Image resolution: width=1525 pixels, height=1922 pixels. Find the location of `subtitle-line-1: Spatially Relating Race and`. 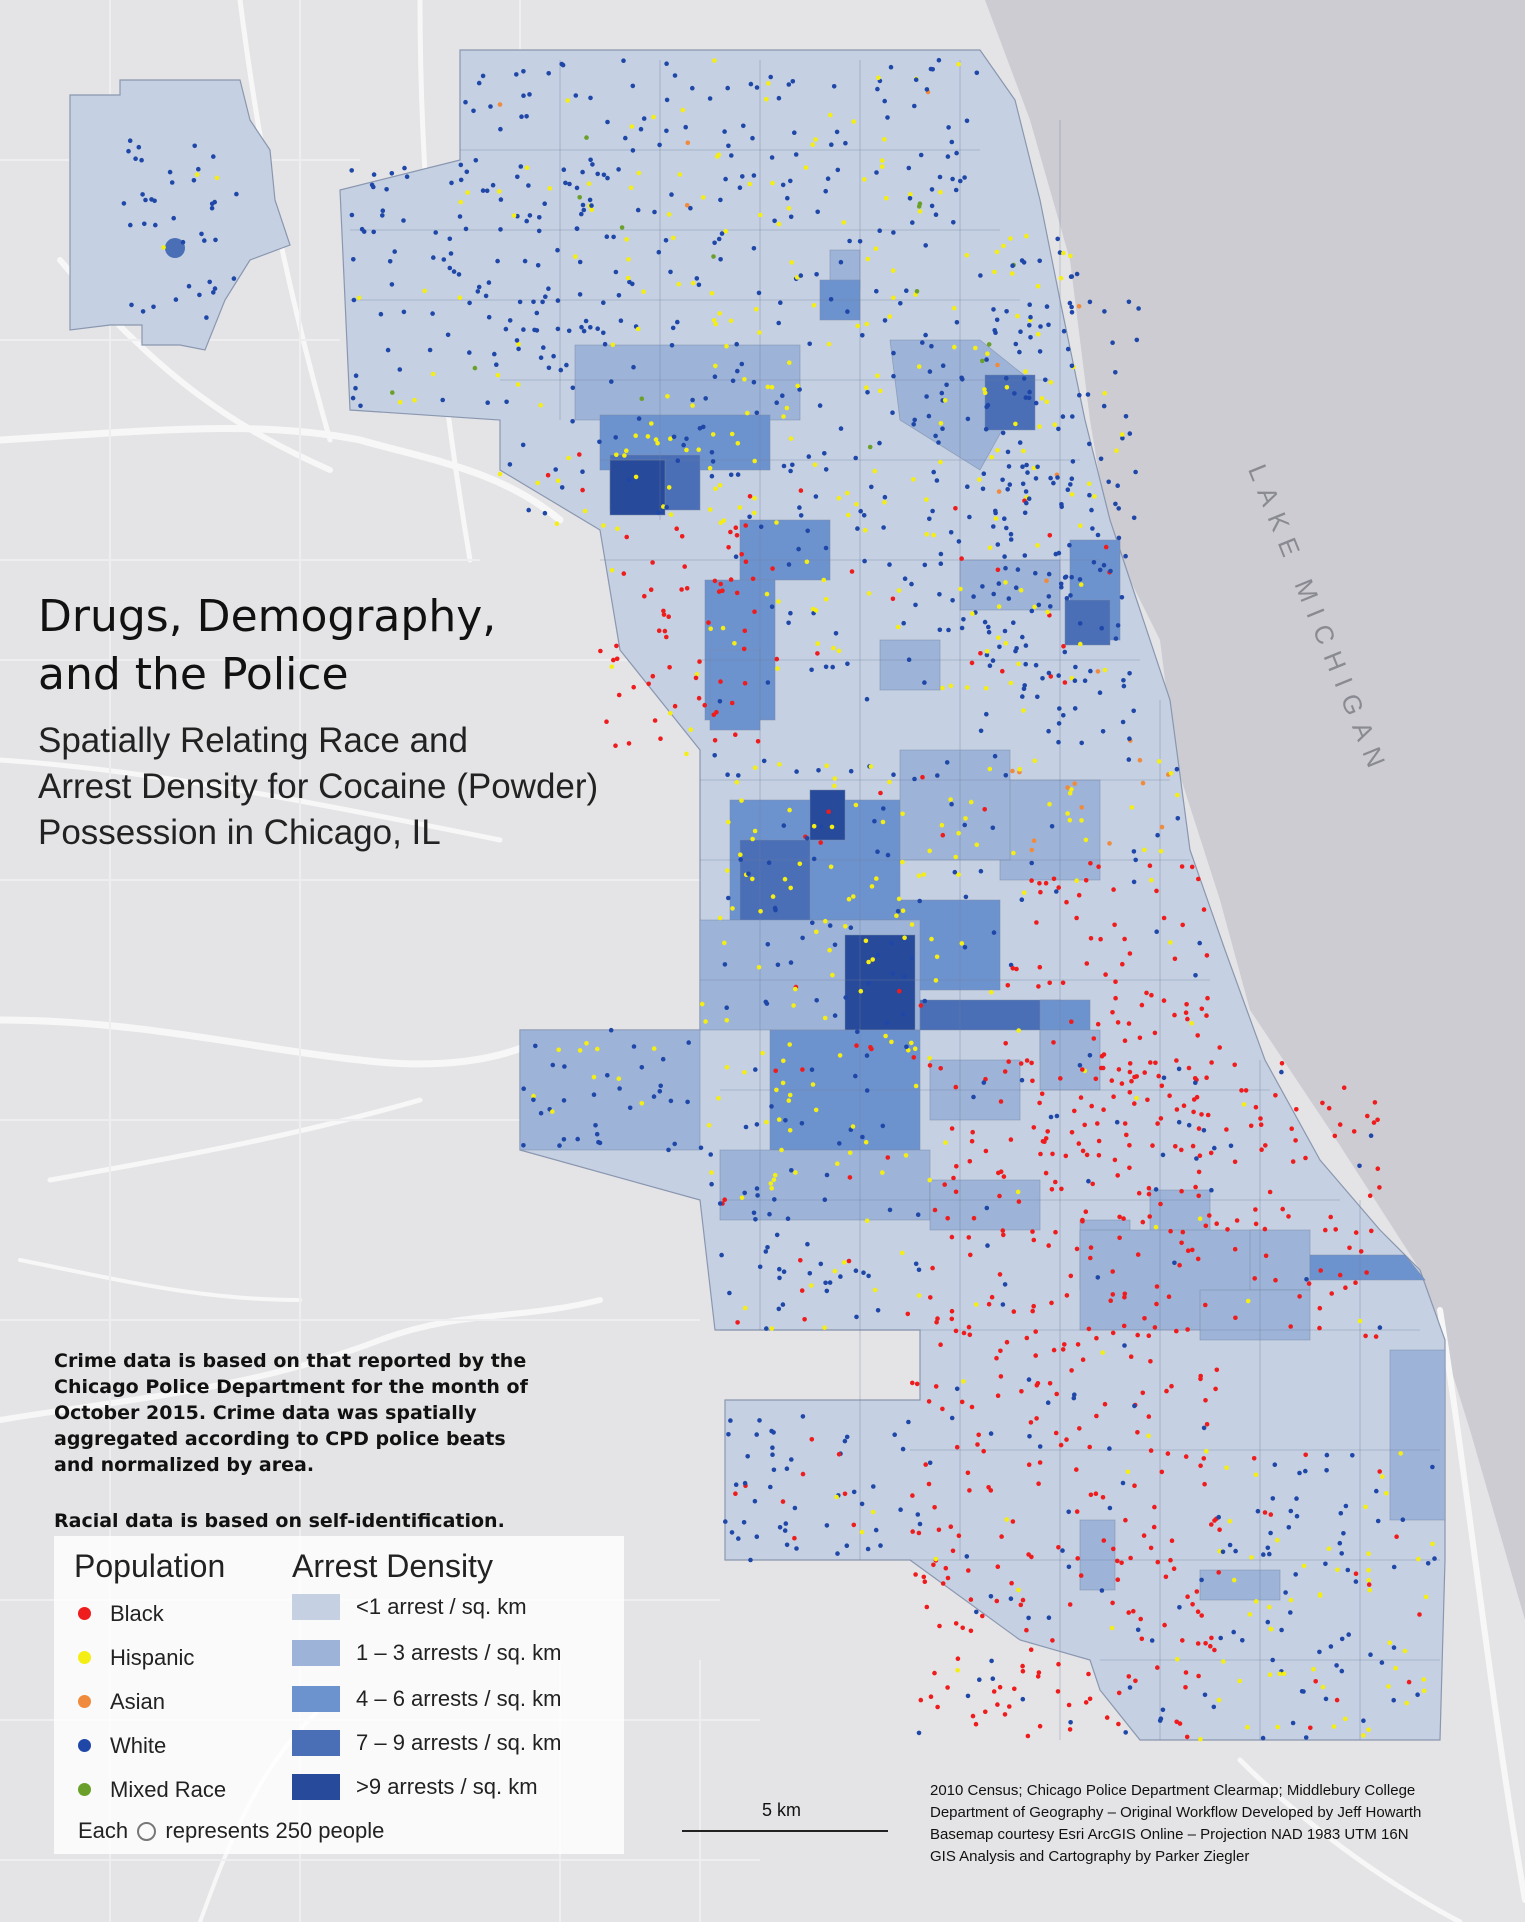

subtitle-line-1: Spatially Relating Race and is located at coordinates (253, 740).